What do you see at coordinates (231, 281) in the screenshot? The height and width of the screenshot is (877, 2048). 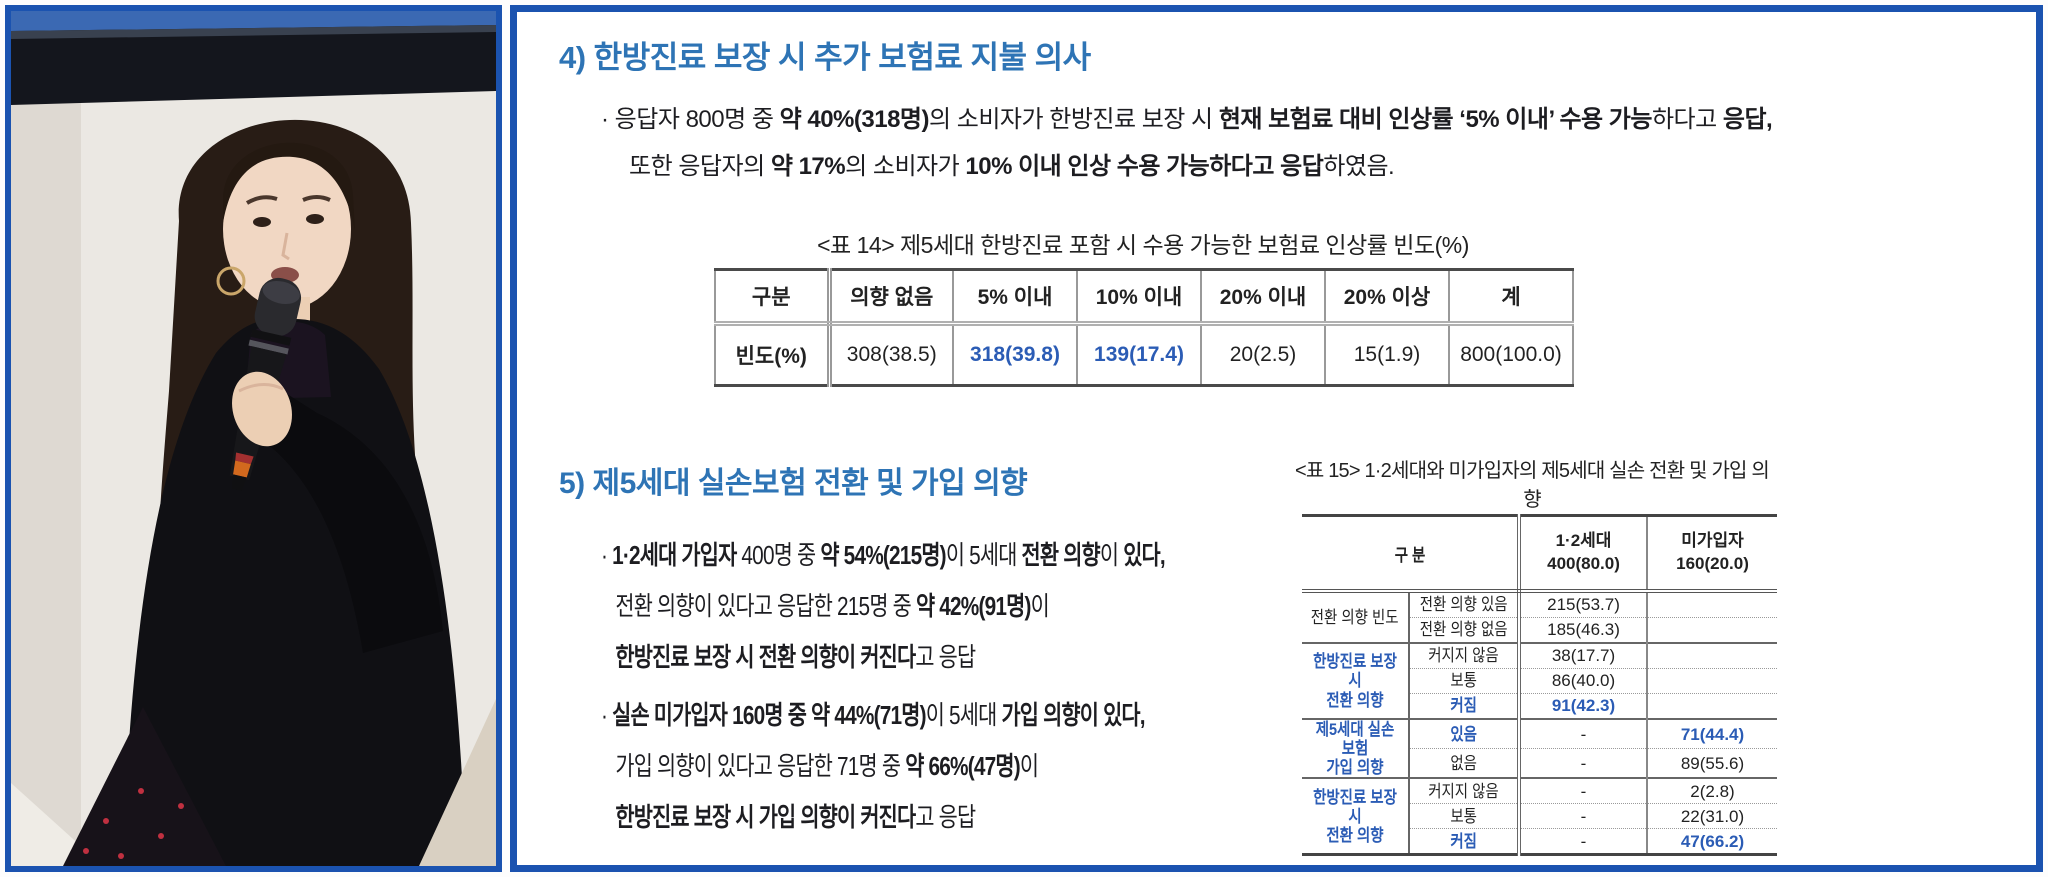 I see `hoop-earring` at bounding box center [231, 281].